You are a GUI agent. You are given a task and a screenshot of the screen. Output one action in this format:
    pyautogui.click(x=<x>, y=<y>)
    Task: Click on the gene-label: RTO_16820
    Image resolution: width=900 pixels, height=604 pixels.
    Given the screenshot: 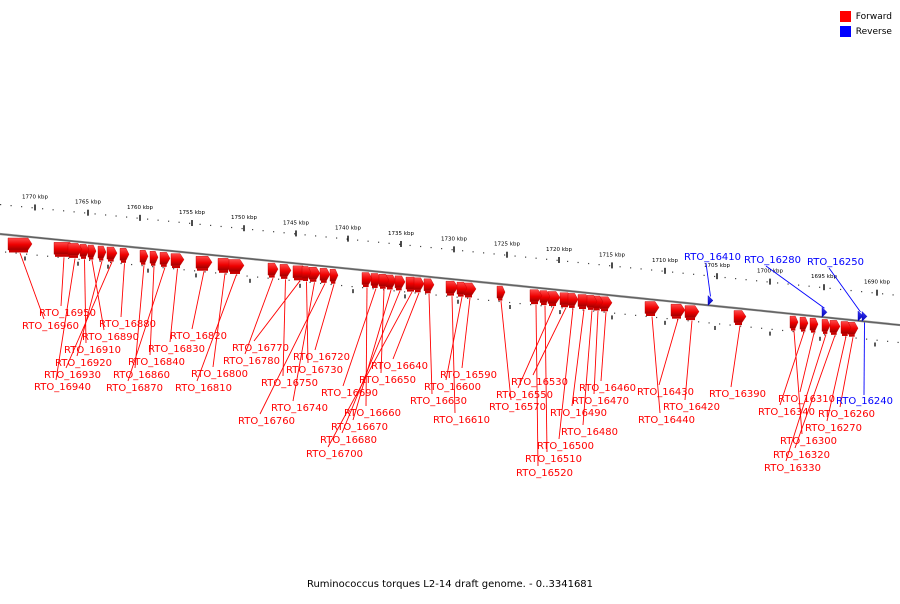 What is the action you would take?
    pyautogui.click(x=198, y=336)
    